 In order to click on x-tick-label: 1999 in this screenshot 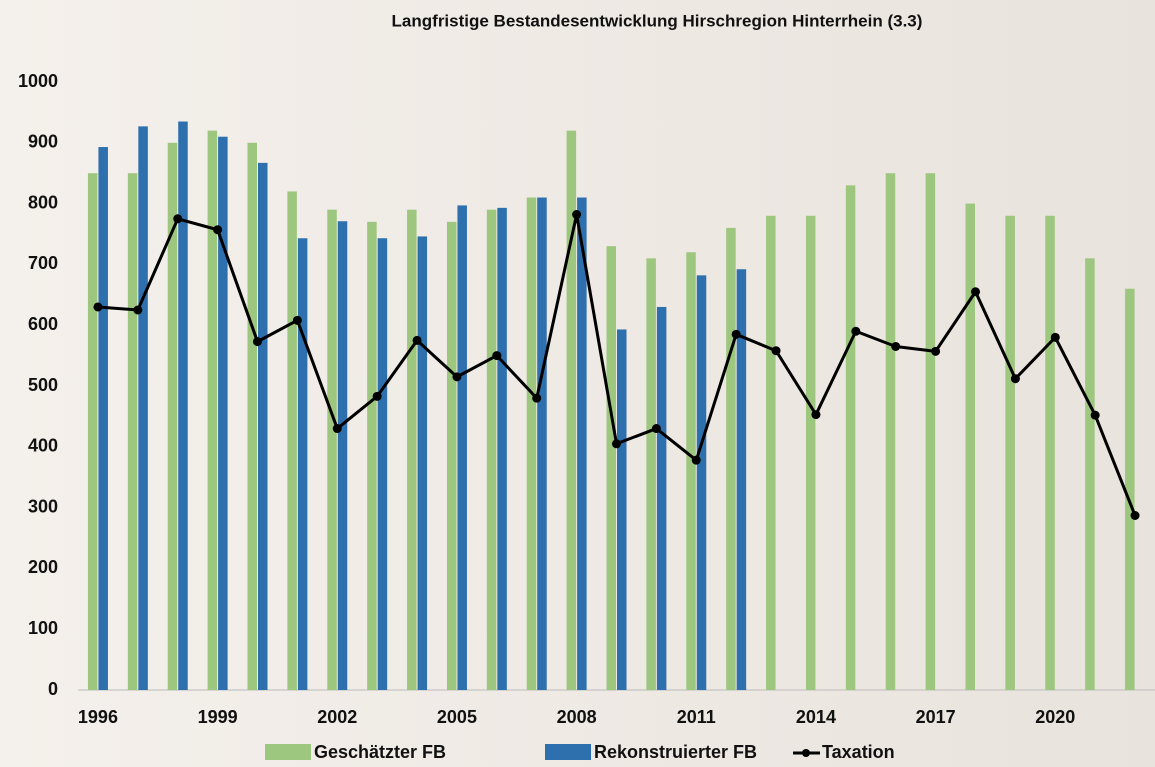, I will do `click(218, 717)`.